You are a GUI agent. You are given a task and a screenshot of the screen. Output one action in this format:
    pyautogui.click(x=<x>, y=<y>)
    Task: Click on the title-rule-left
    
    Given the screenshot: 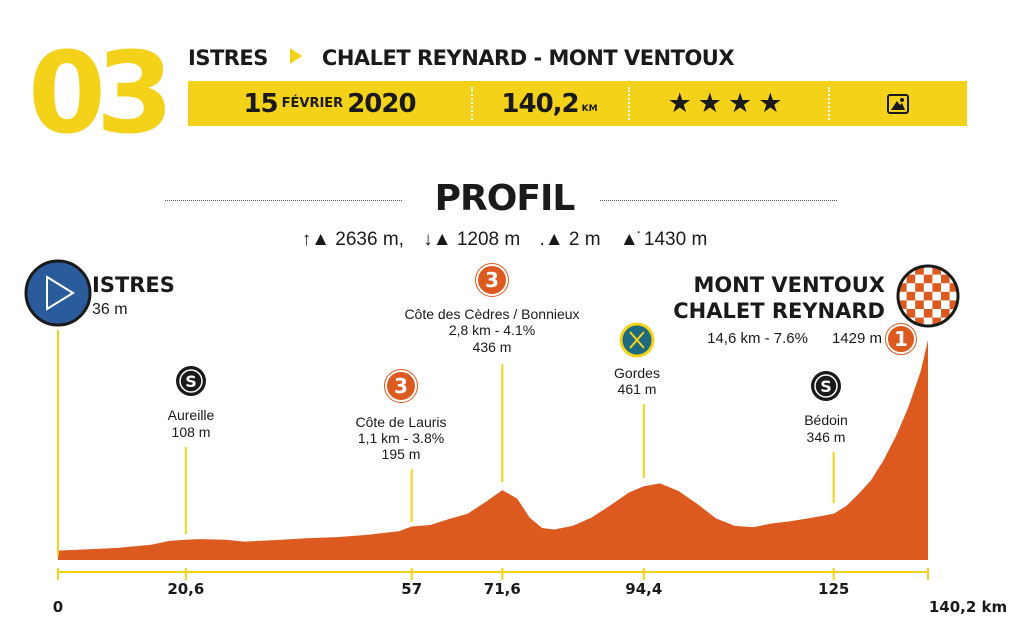 What is the action you would take?
    pyautogui.click(x=283, y=200)
    